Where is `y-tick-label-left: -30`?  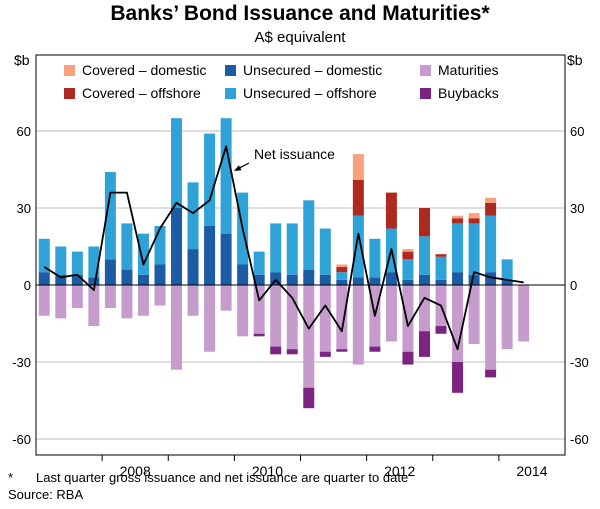
y-tick-label-left: -30 is located at coordinates (21, 362).